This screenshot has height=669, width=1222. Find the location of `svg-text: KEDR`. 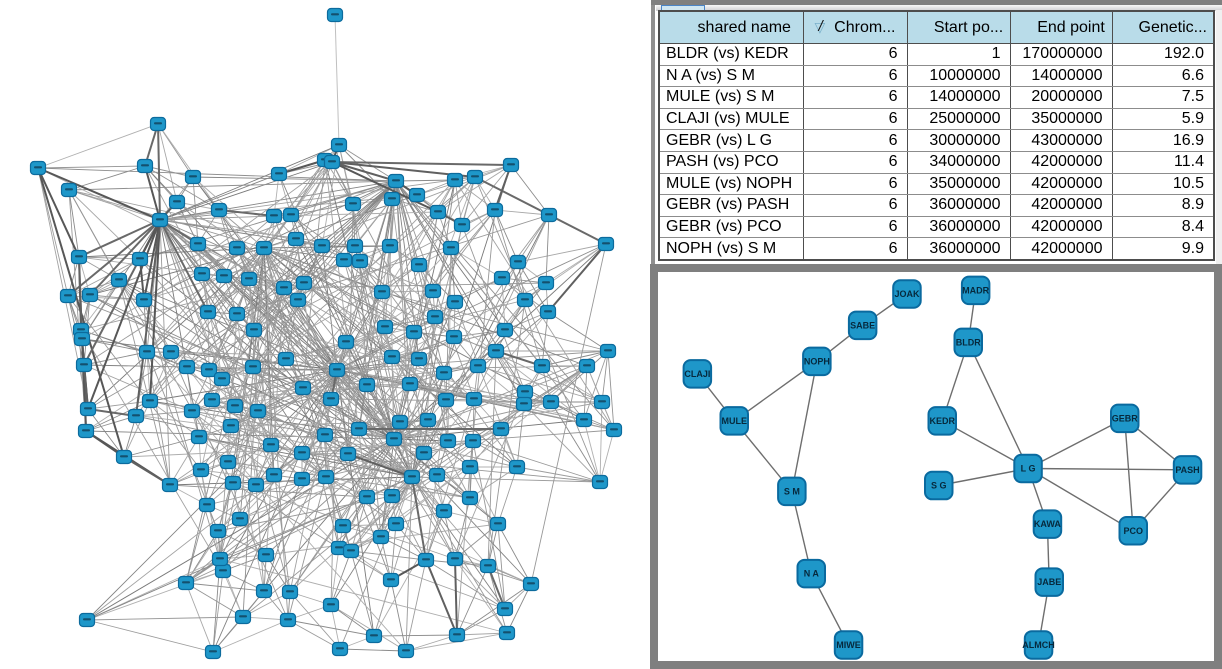

svg-text: KEDR is located at coordinates (943, 421).